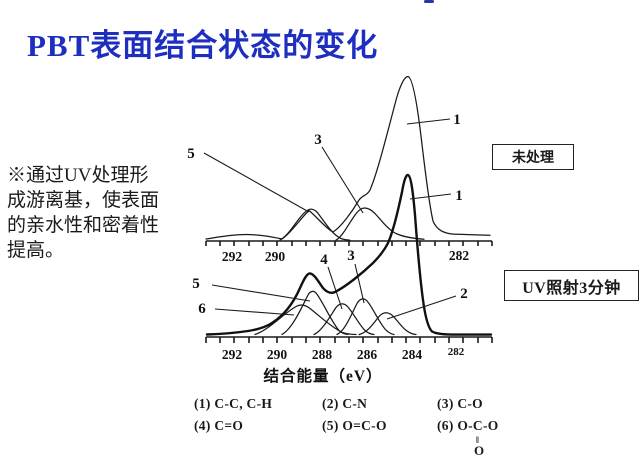  I want to click on uv-peak-label-1: 1, so click(459, 196).